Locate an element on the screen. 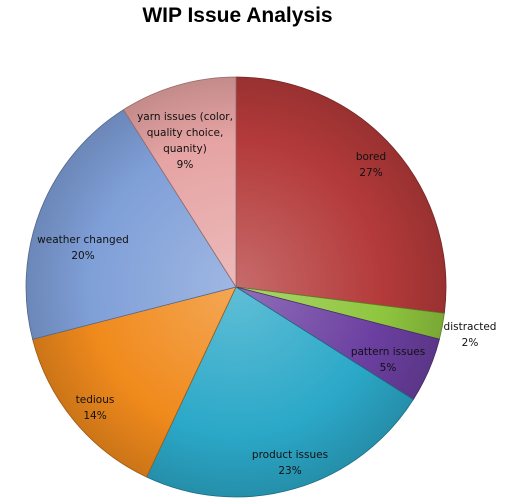 This screenshot has width=510, height=504. slice-percent: 9% is located at coordinates (185, 165).